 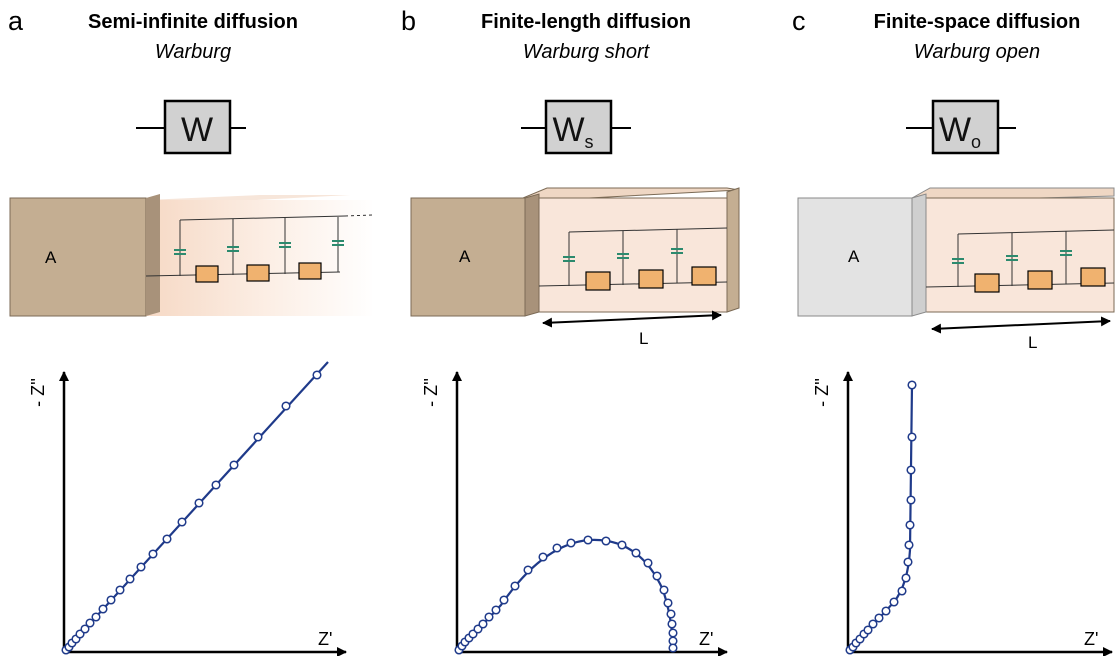 I want to click on svg-text: Ws, so click(x=572, y=131).